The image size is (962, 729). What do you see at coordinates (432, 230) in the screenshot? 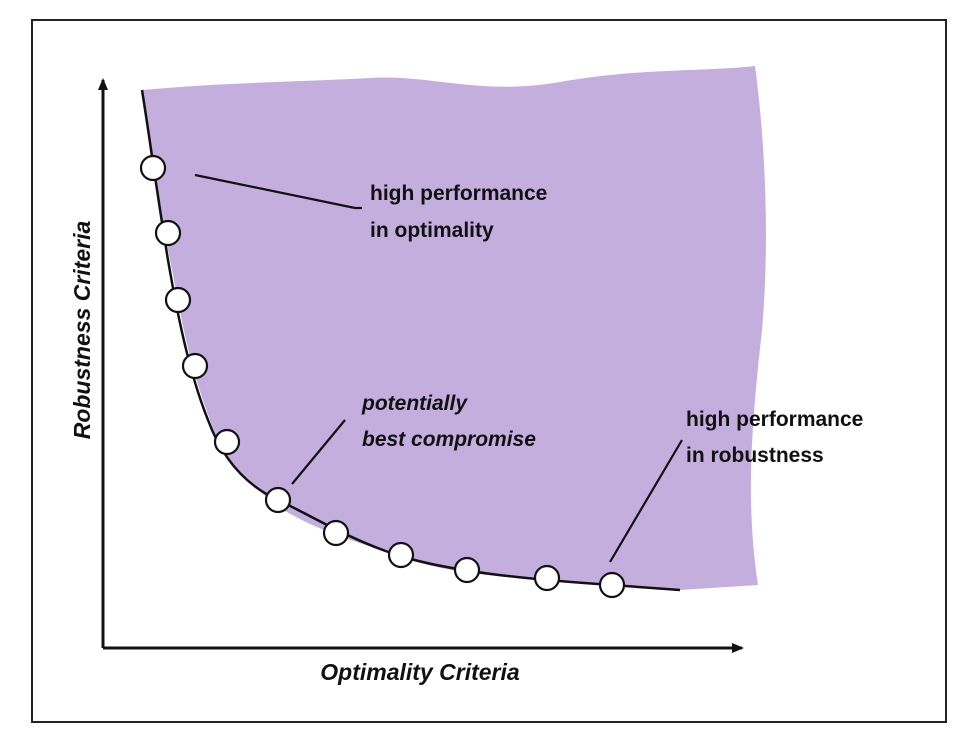
I see `annotation-optimality-line2: in optimality` at bounding box center [432, 230].